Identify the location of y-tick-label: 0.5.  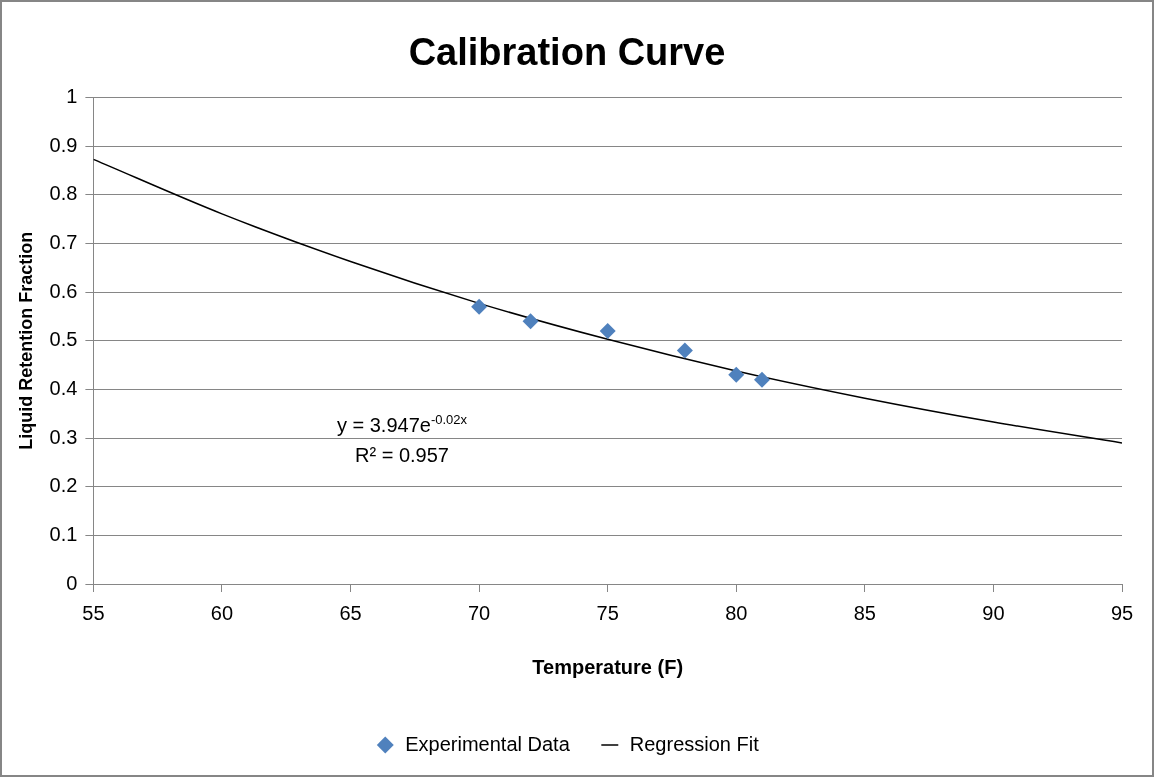
(63, 339).